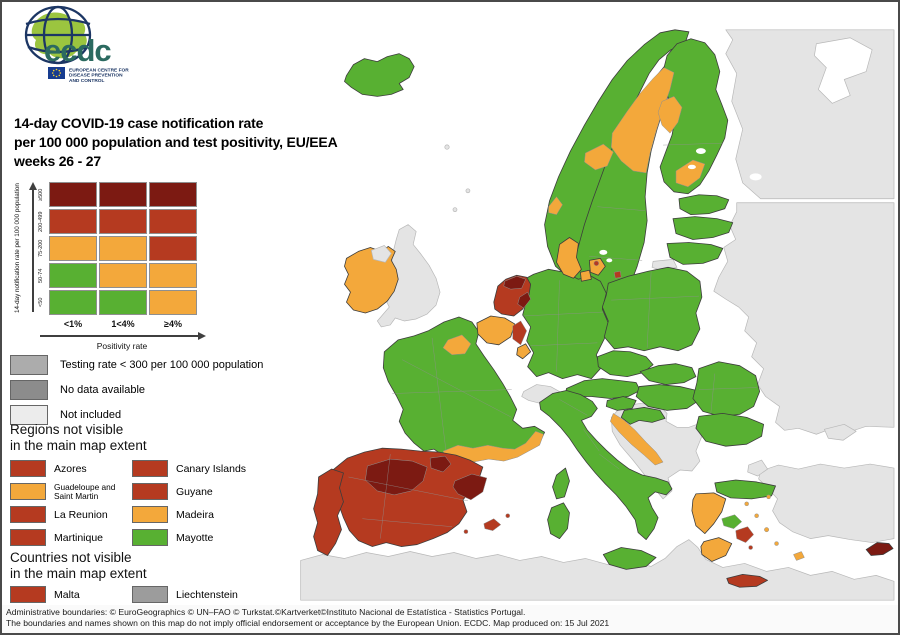 The height and width of the screenshot is (635, 900). What do you see at coordinates (750, 547) in the screenshot?
I see `map-aegean-island-red` at bounding box center [750, 547].